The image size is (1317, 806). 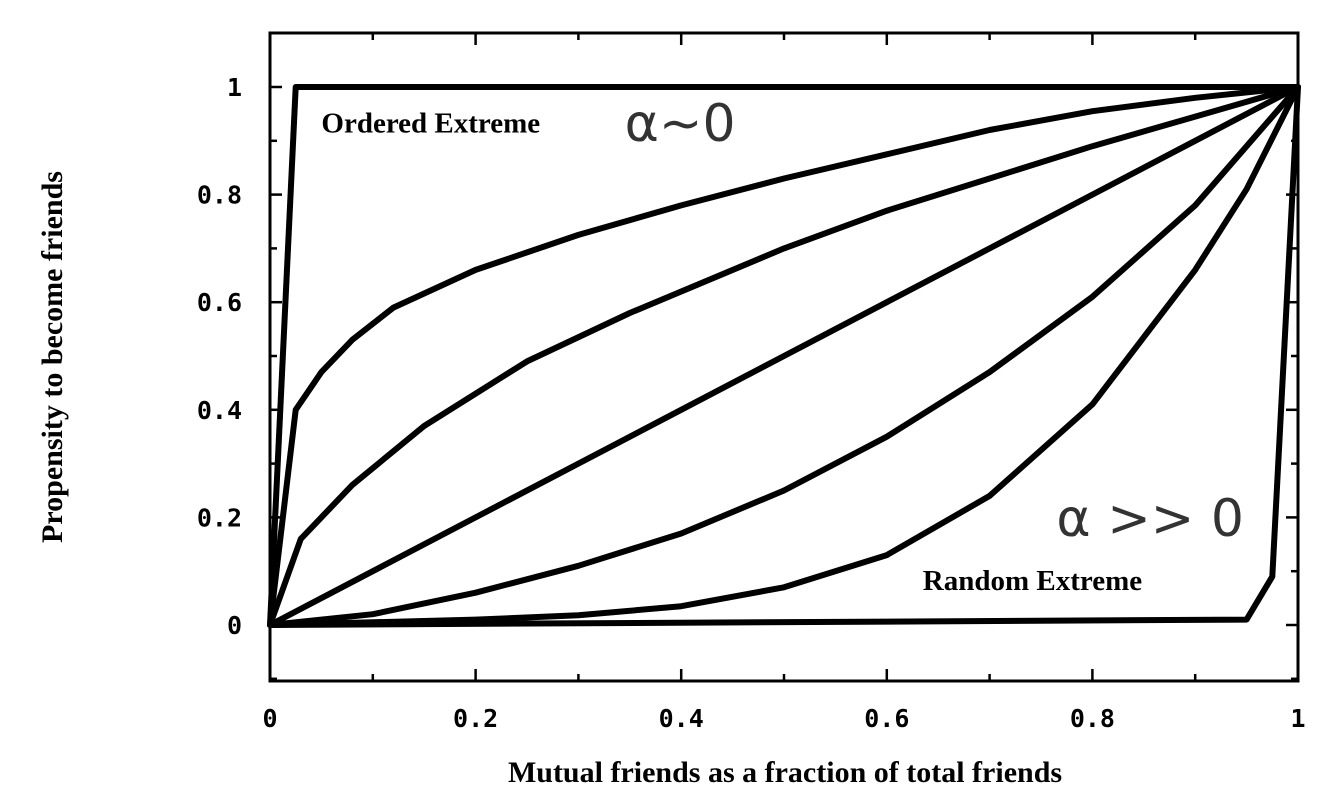 I want to click on y-tick-label: 0, so click(x=234, y=625).